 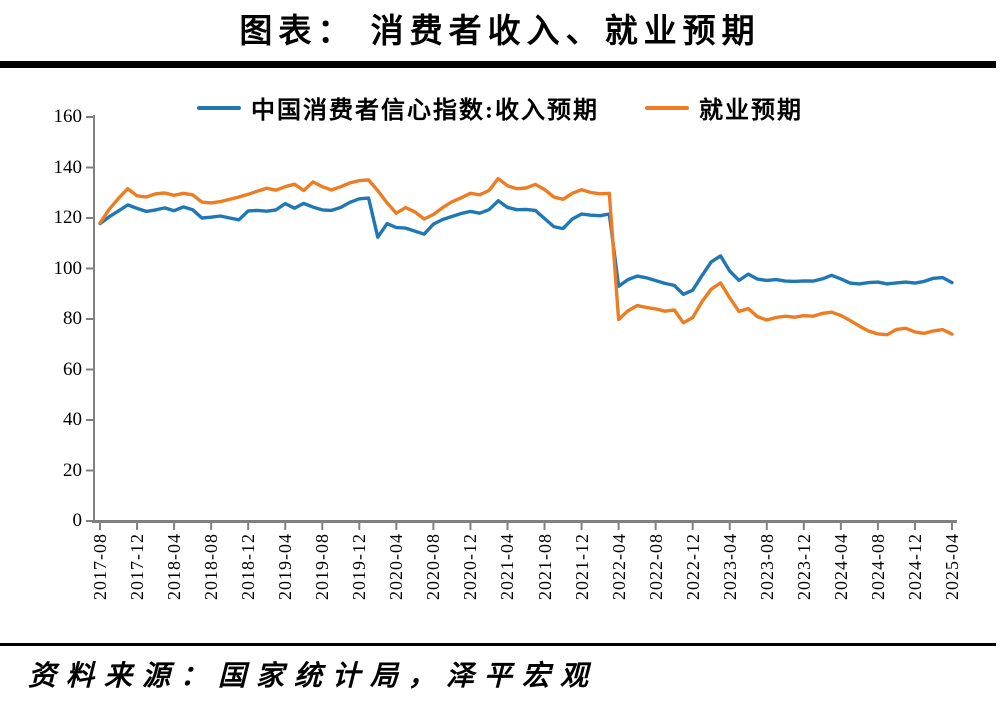 I want to click on y-tick-label: 60, so click(x=72, y=369).